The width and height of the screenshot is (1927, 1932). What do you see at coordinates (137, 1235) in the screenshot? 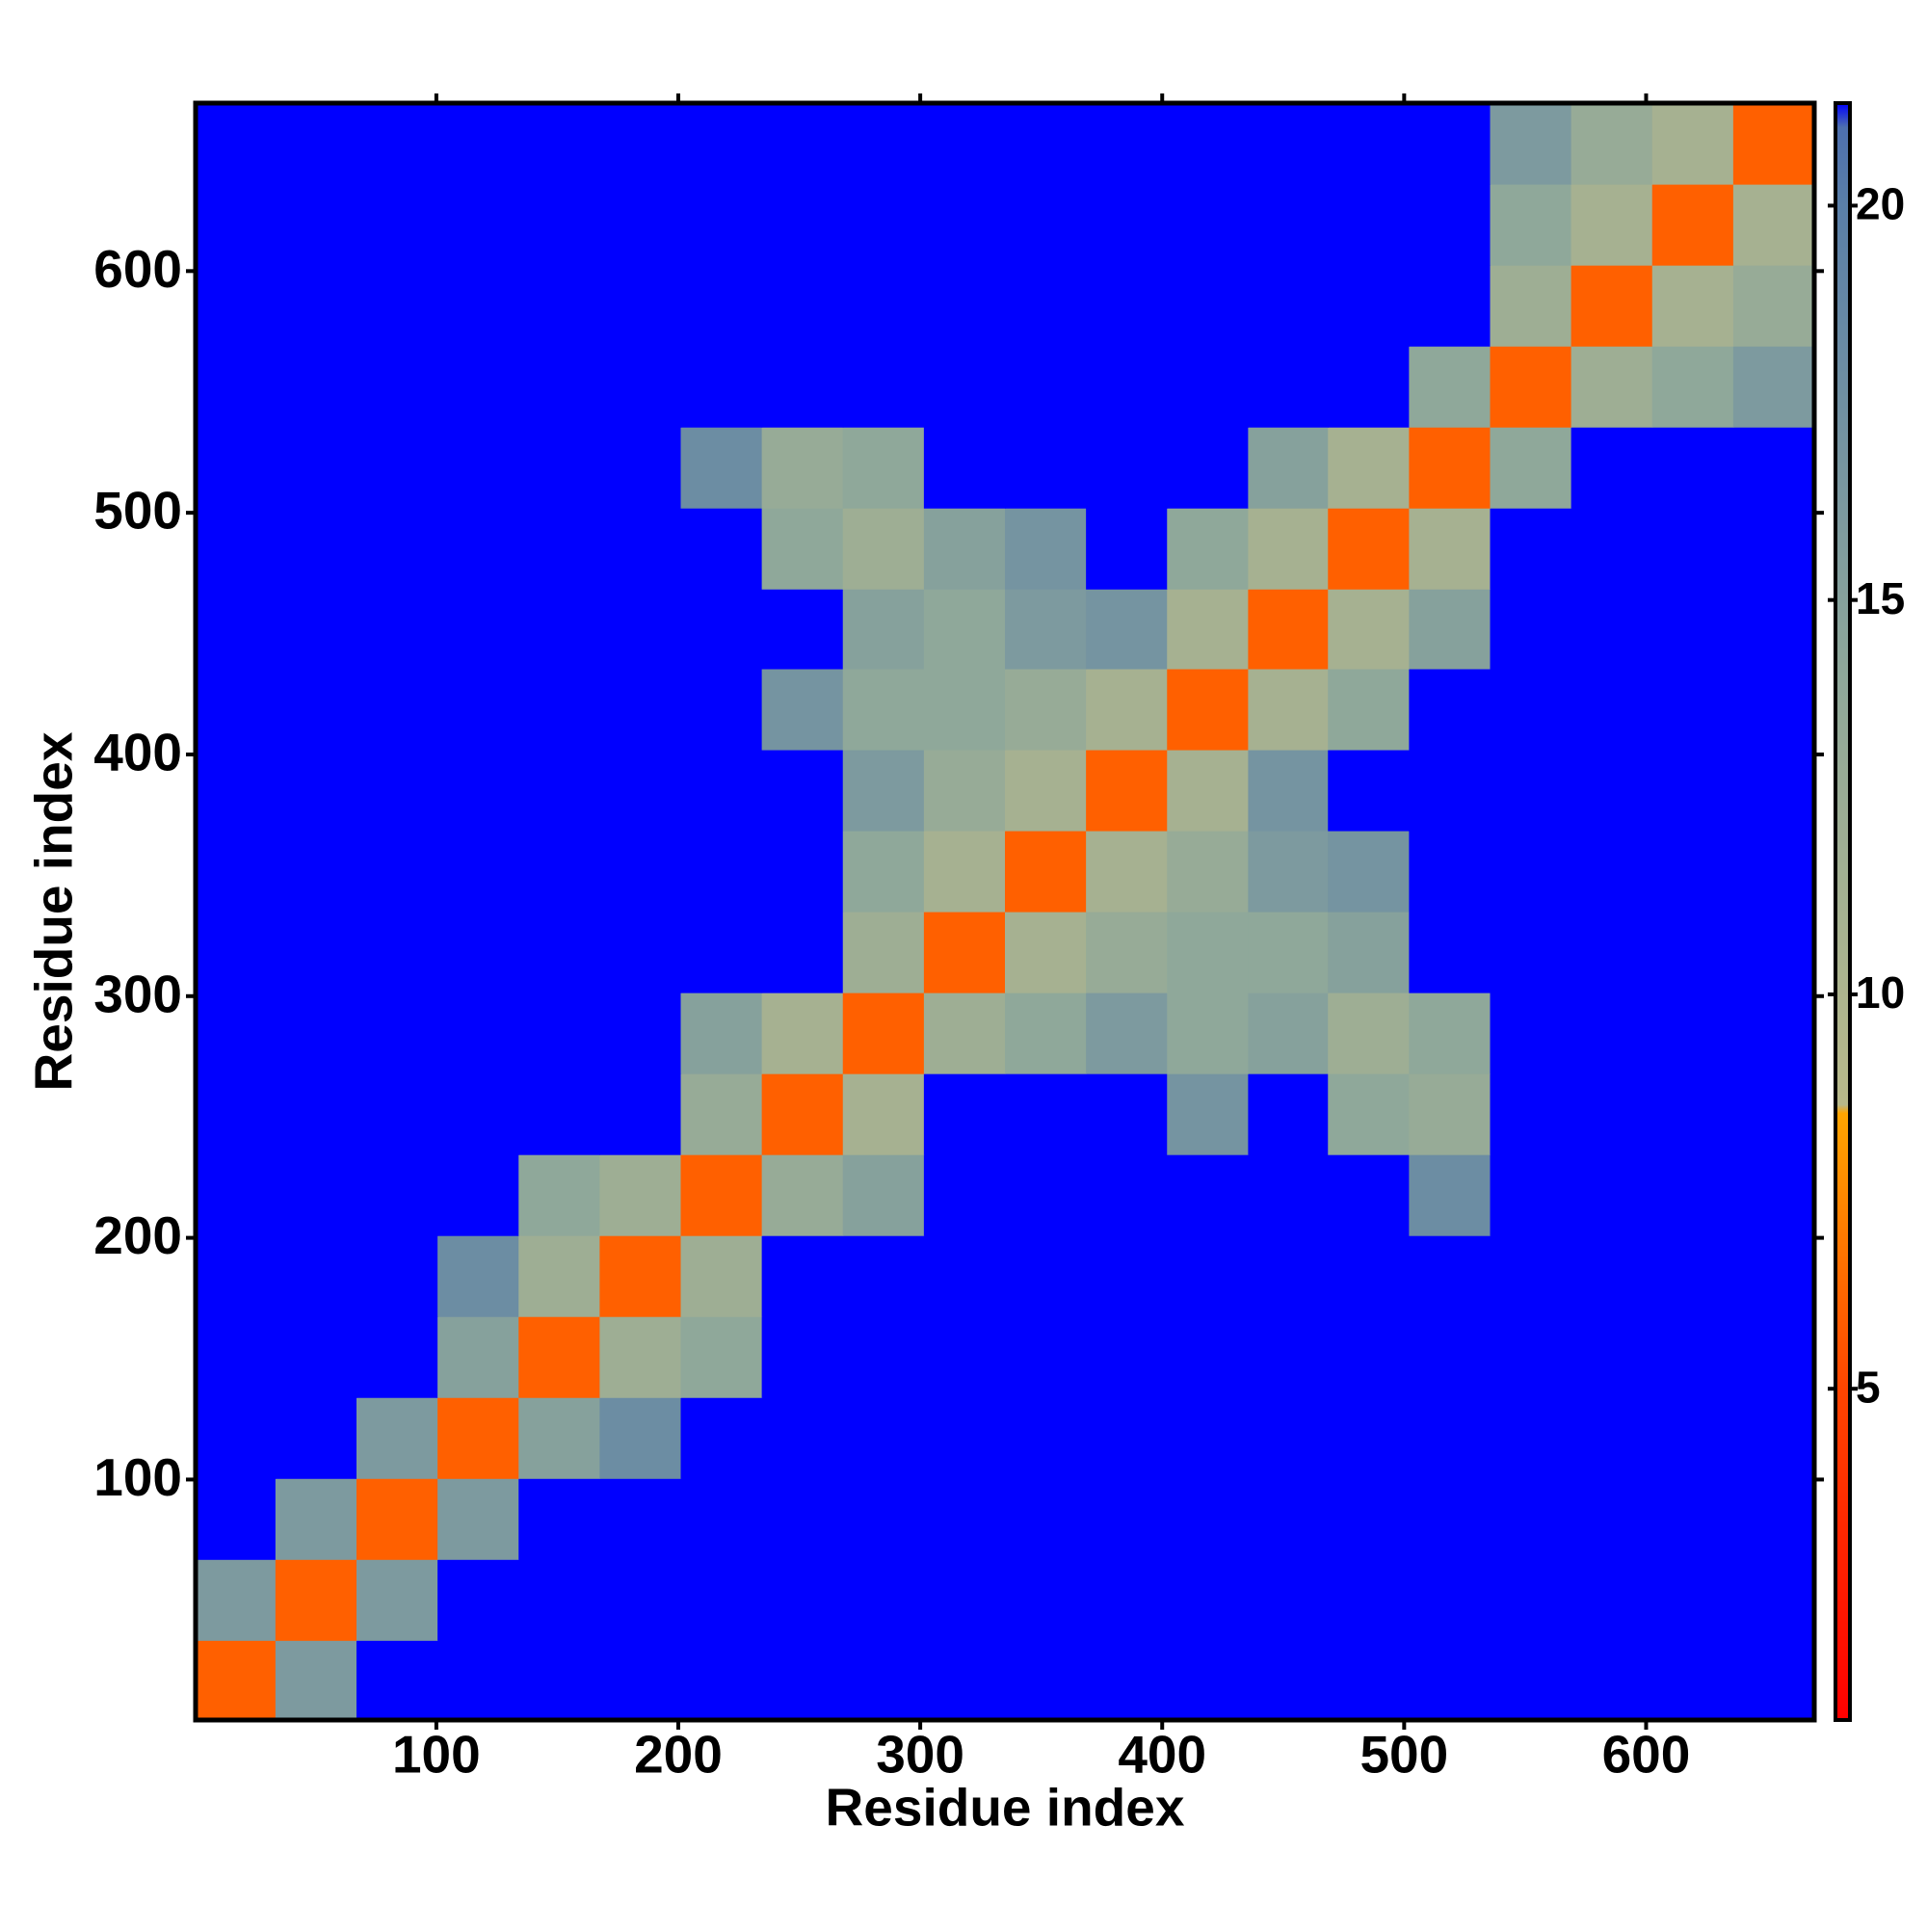
I see `y-tick-label: 200` at bounding box center [137, 1235].